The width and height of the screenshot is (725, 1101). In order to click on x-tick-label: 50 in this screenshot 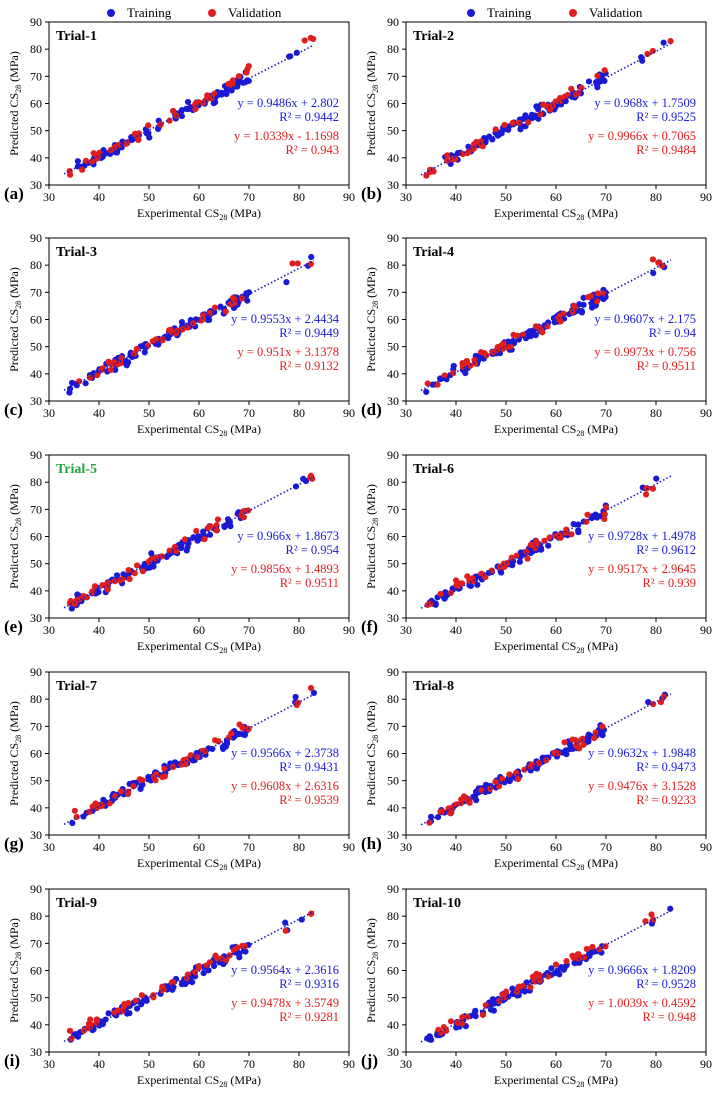, I will do `click(149, 1064)`.